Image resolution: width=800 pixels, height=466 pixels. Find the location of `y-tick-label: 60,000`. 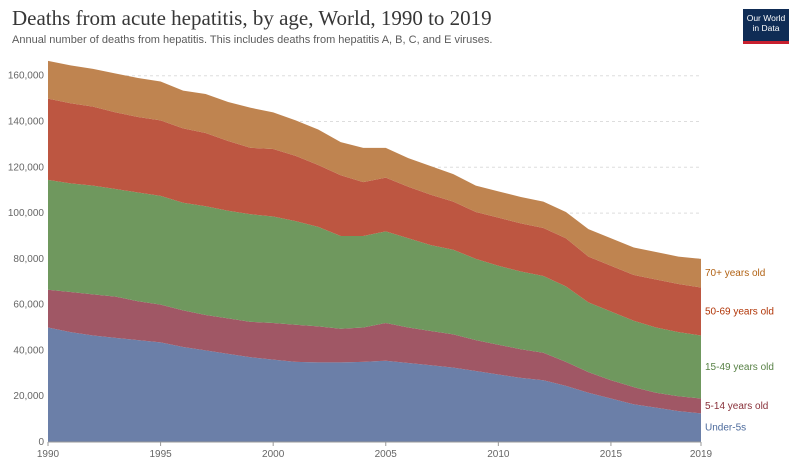

y-tick-label: 60,000 is located at coordinates (28, 305).